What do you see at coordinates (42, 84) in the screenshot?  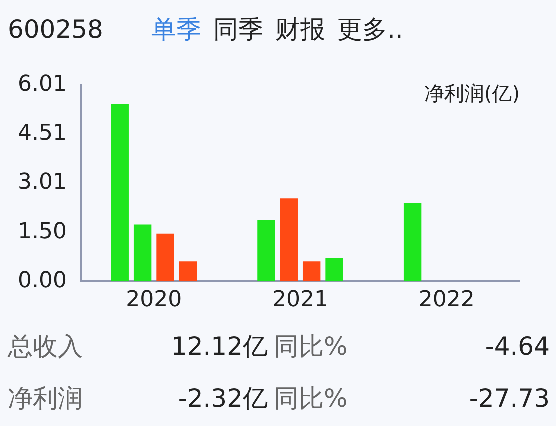 I see `y-tick-label: 6.01` at bounding box center [42, 84].